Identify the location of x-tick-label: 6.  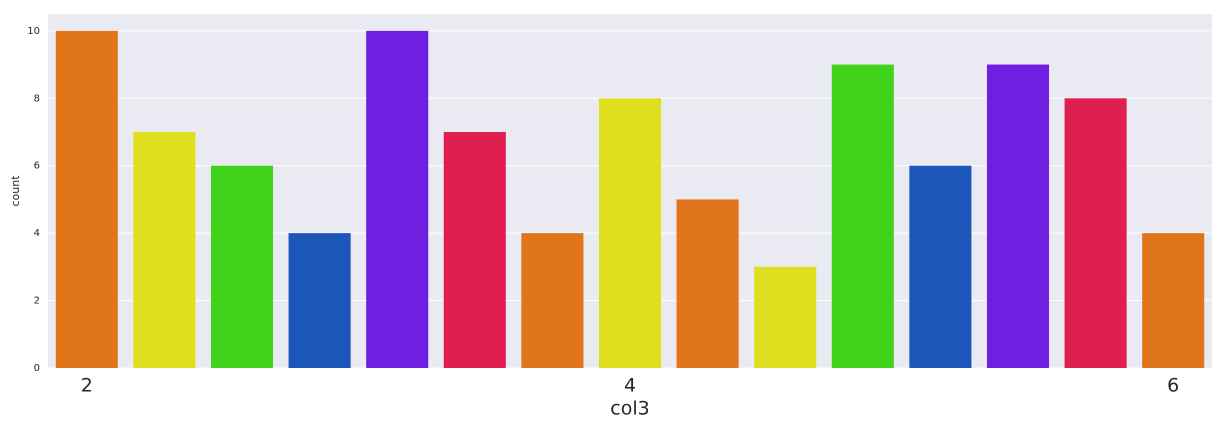
(1173, 386).